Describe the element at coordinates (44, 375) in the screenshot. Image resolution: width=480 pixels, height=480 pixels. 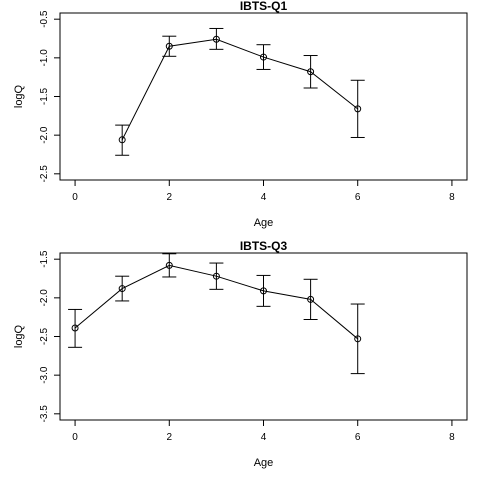
I see `y-tick-label: -3.0` at that location.